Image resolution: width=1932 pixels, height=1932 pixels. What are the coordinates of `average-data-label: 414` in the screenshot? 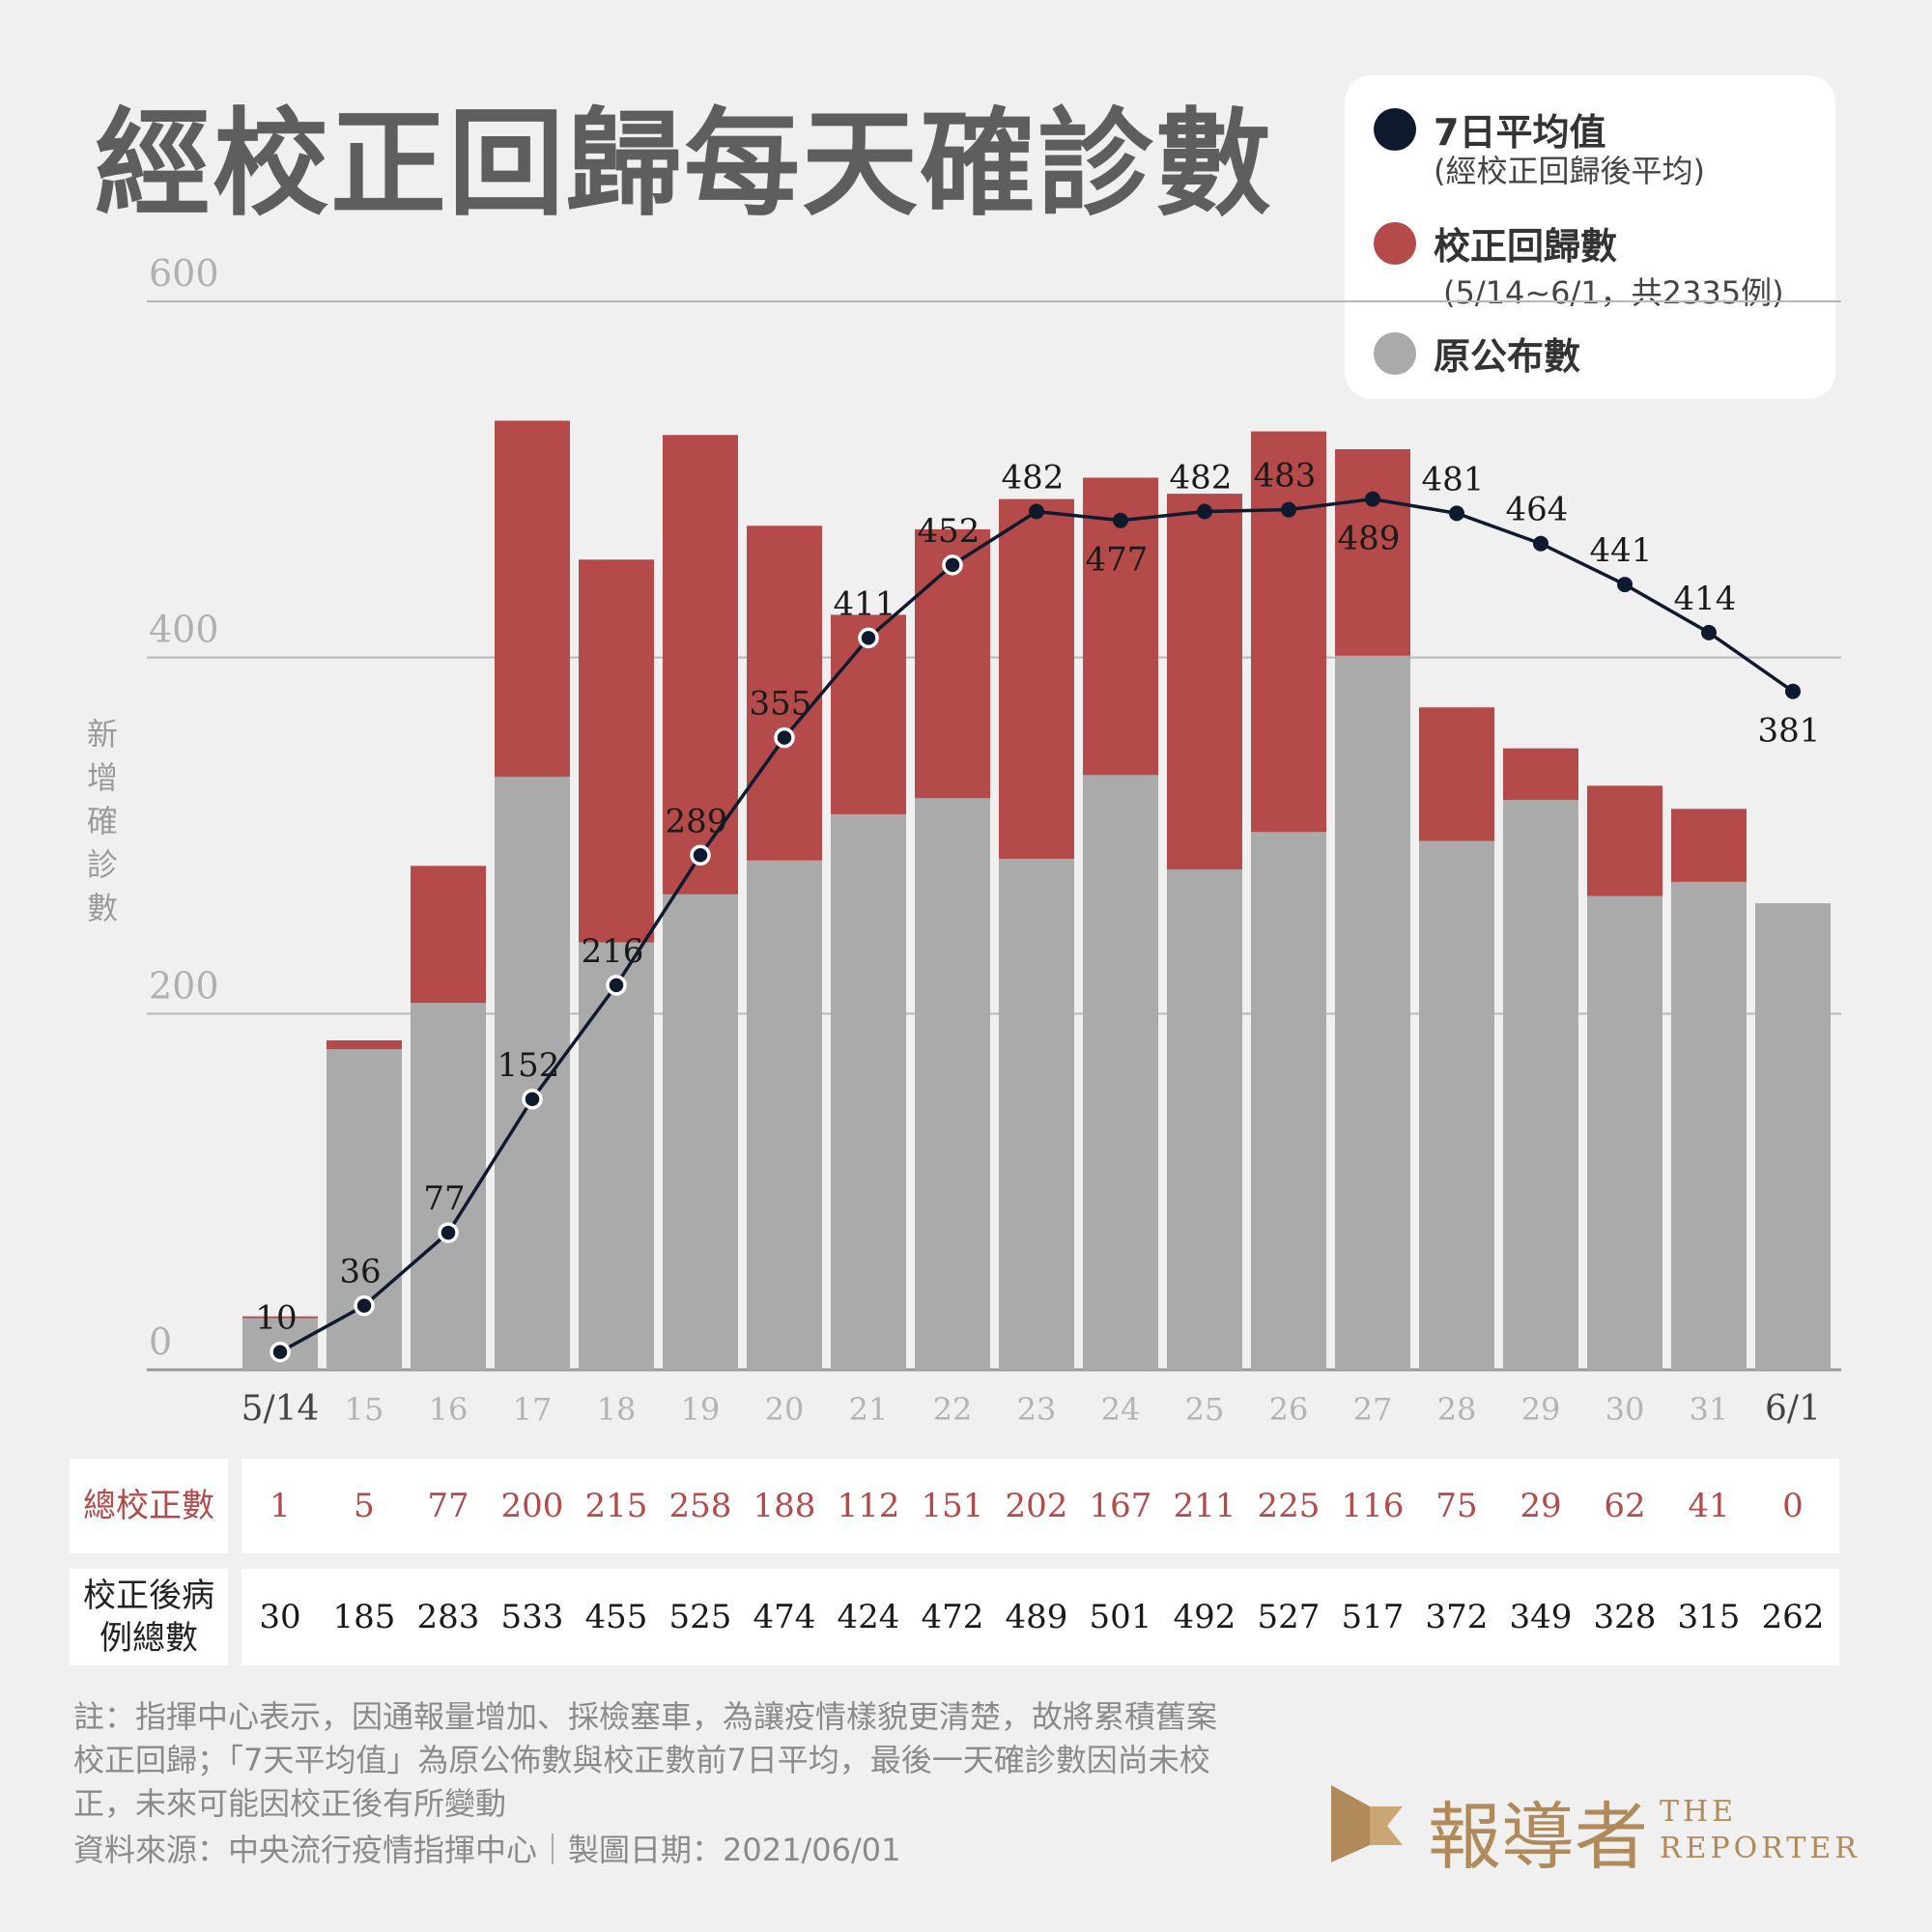 It's located at (1705, 599).